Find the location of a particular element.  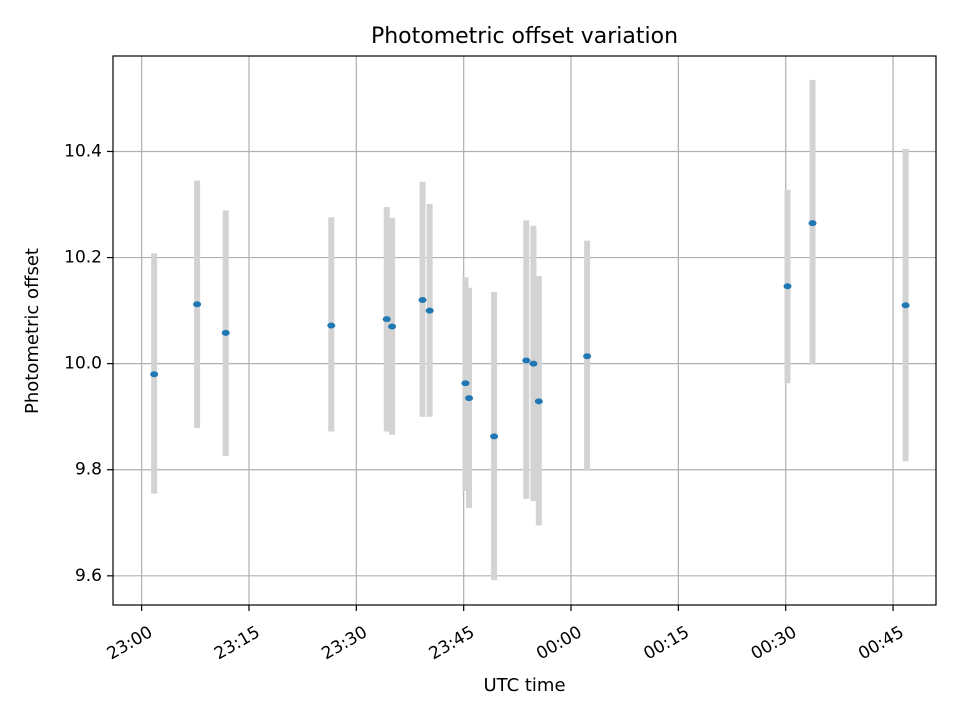

y-tick-label: 9.6 is located at coordinates (88, 576).